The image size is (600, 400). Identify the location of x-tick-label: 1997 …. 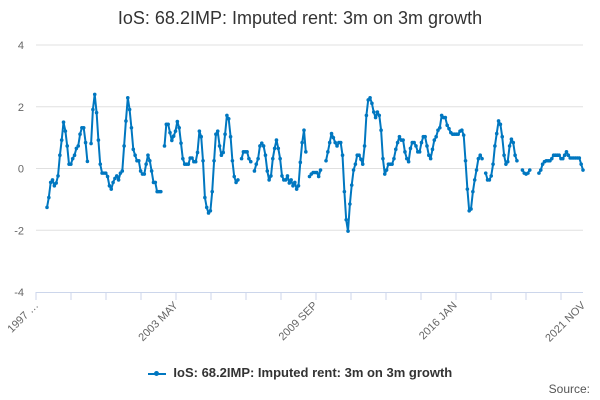
(23, 318).